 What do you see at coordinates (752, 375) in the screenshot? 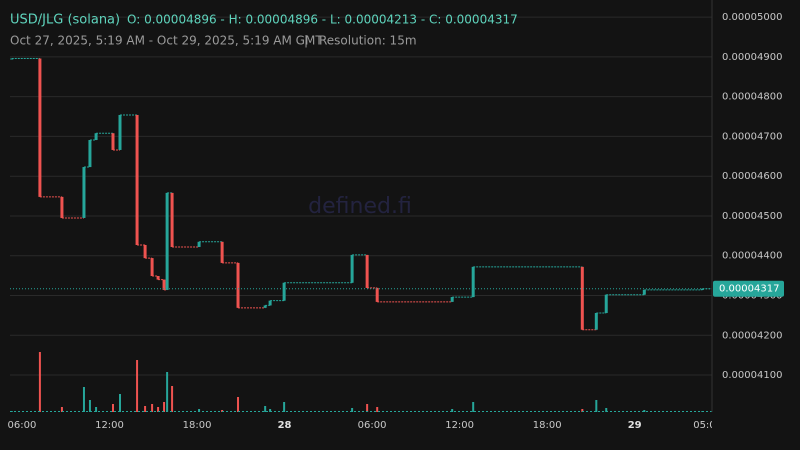
I see `y-tick-label: 0.00004100` at bounding box center [752, 375].